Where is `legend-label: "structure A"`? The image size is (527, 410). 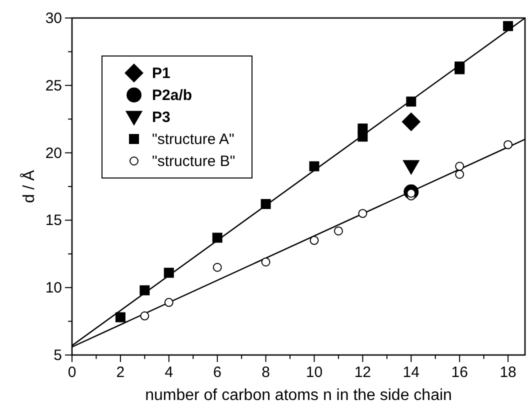 legend-label: "structure A" is located at coordinates (193, 139).